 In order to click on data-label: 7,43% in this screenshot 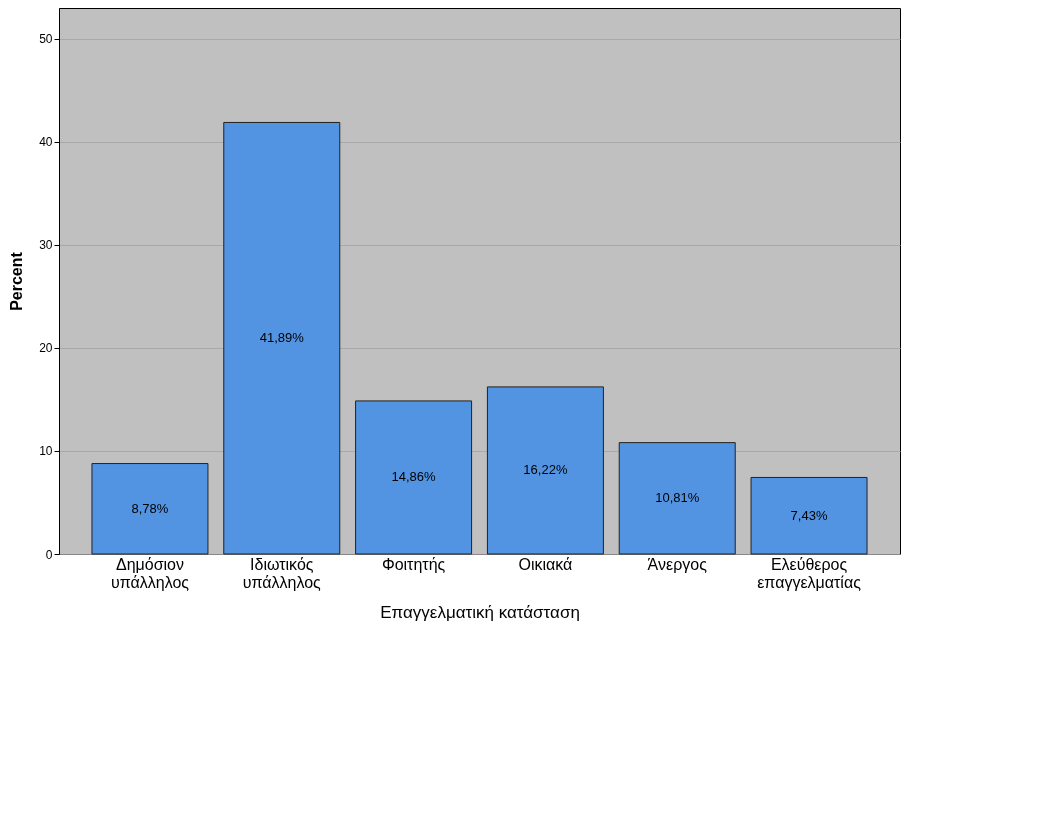, I will do `click(809, 515)`.